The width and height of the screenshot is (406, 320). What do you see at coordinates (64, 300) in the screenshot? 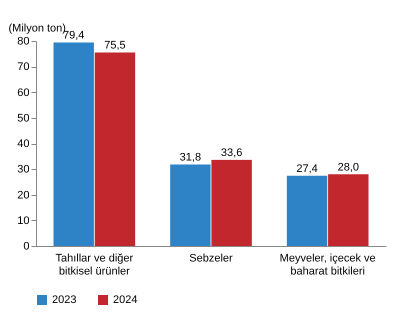
I see `legend-label: 2023` at bounding box center [64, 300].